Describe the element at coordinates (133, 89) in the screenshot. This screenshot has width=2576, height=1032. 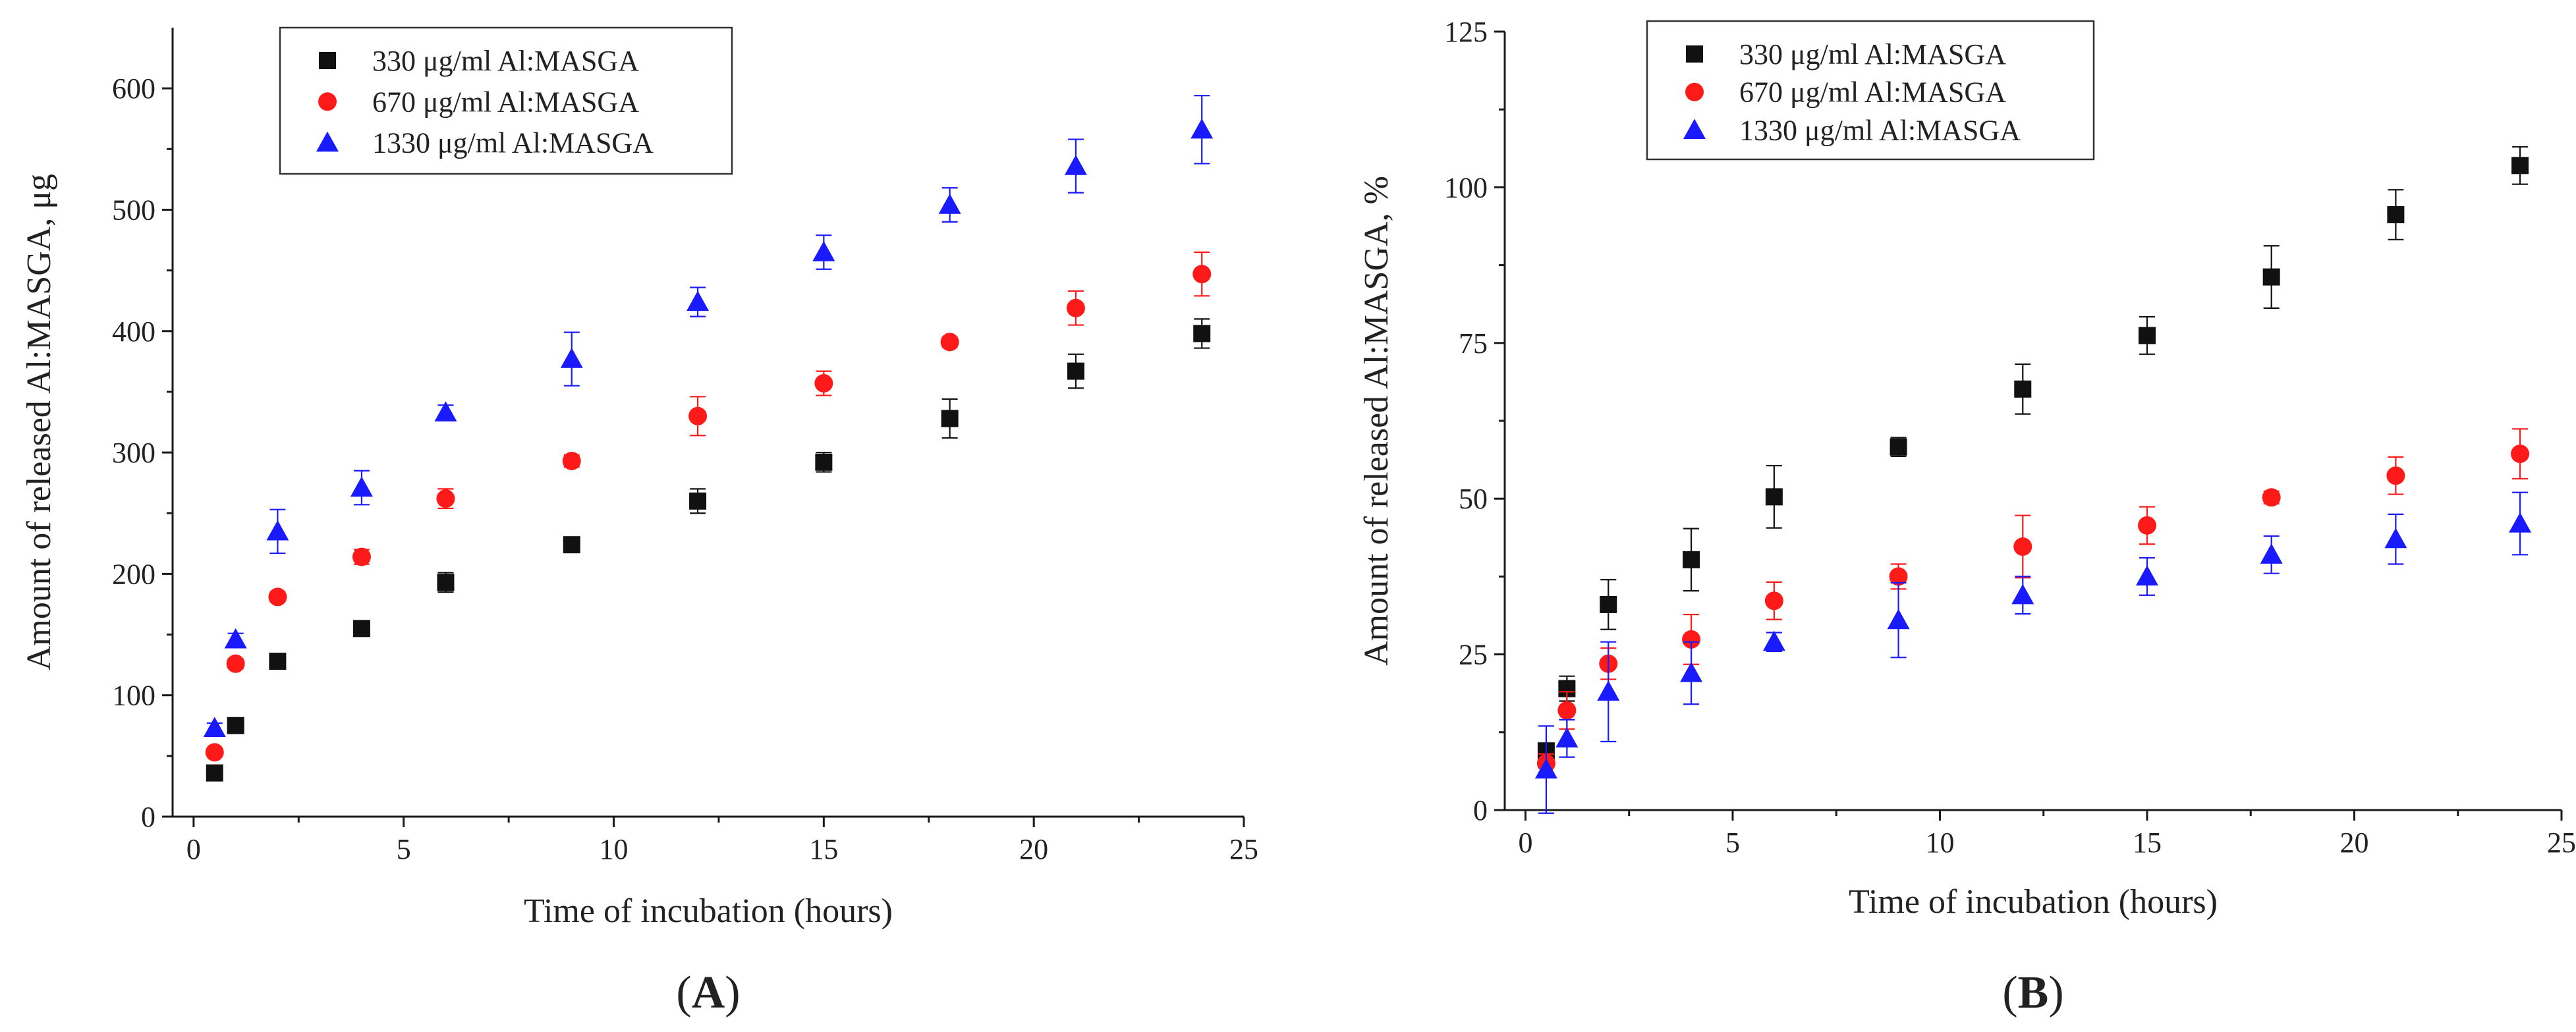
I see `y-tick-label: 600` at that location.